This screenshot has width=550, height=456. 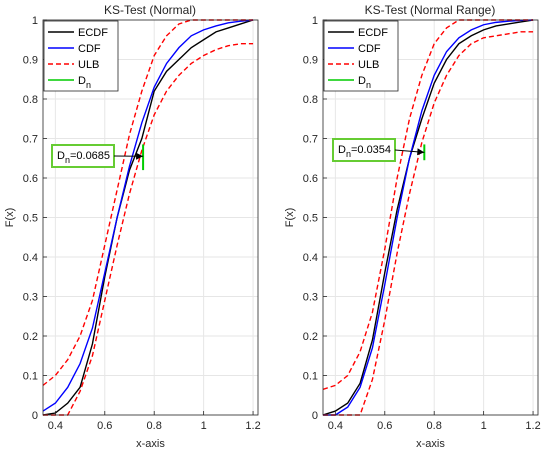 What do you see at coordinates (430, 10) in the screenshot?
I see `chart-title: KS-Test (Normal Range)` at bounding box center [430, 10].